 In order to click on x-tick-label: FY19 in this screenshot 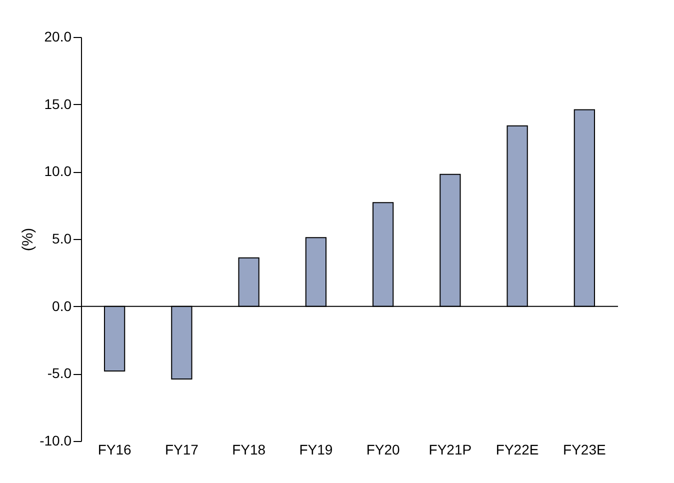, I will do `click(316, 450)`.